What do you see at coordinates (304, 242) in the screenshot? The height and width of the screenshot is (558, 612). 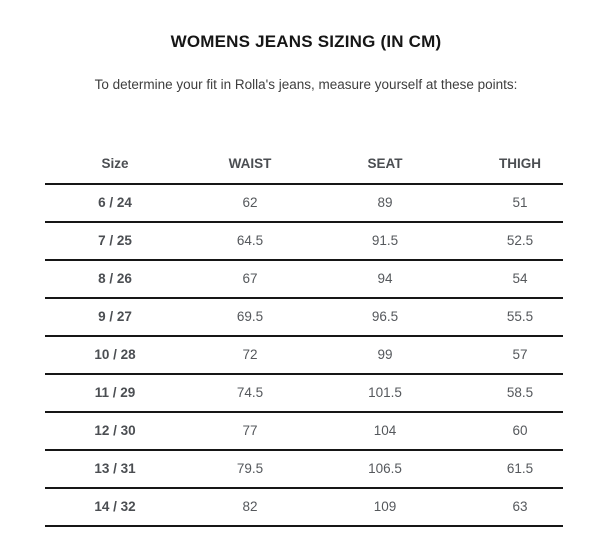 I see `table-row: 7 / 25 64.5 91.5 52.5` at bounding box center [304, 242].